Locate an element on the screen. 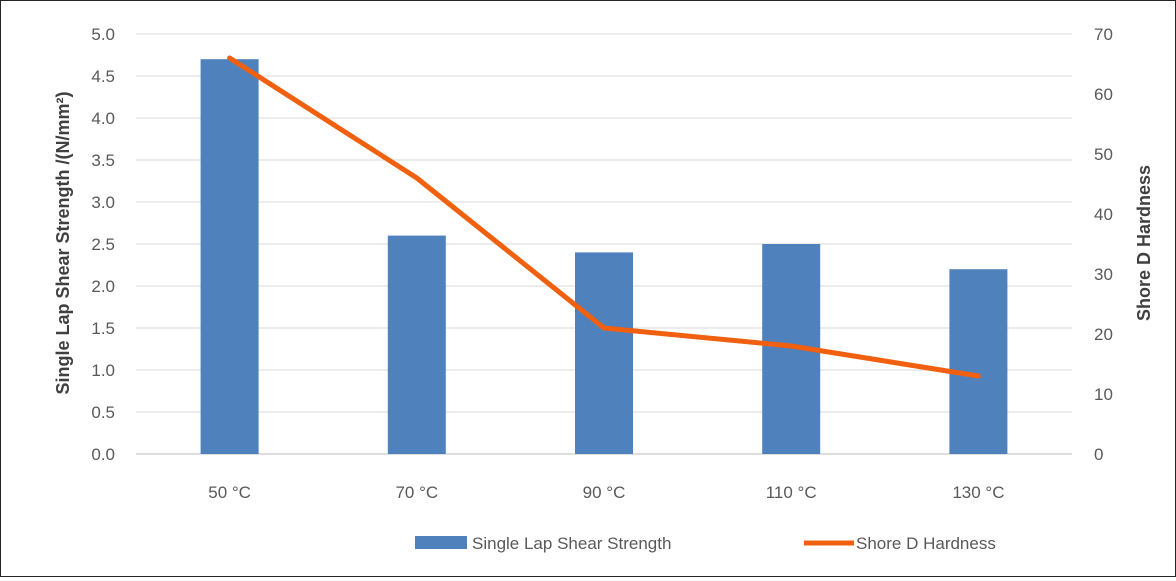 This screenshot has width=1176, height=581. x-tick-label: 110 °C is located at coordinates (791, 492).